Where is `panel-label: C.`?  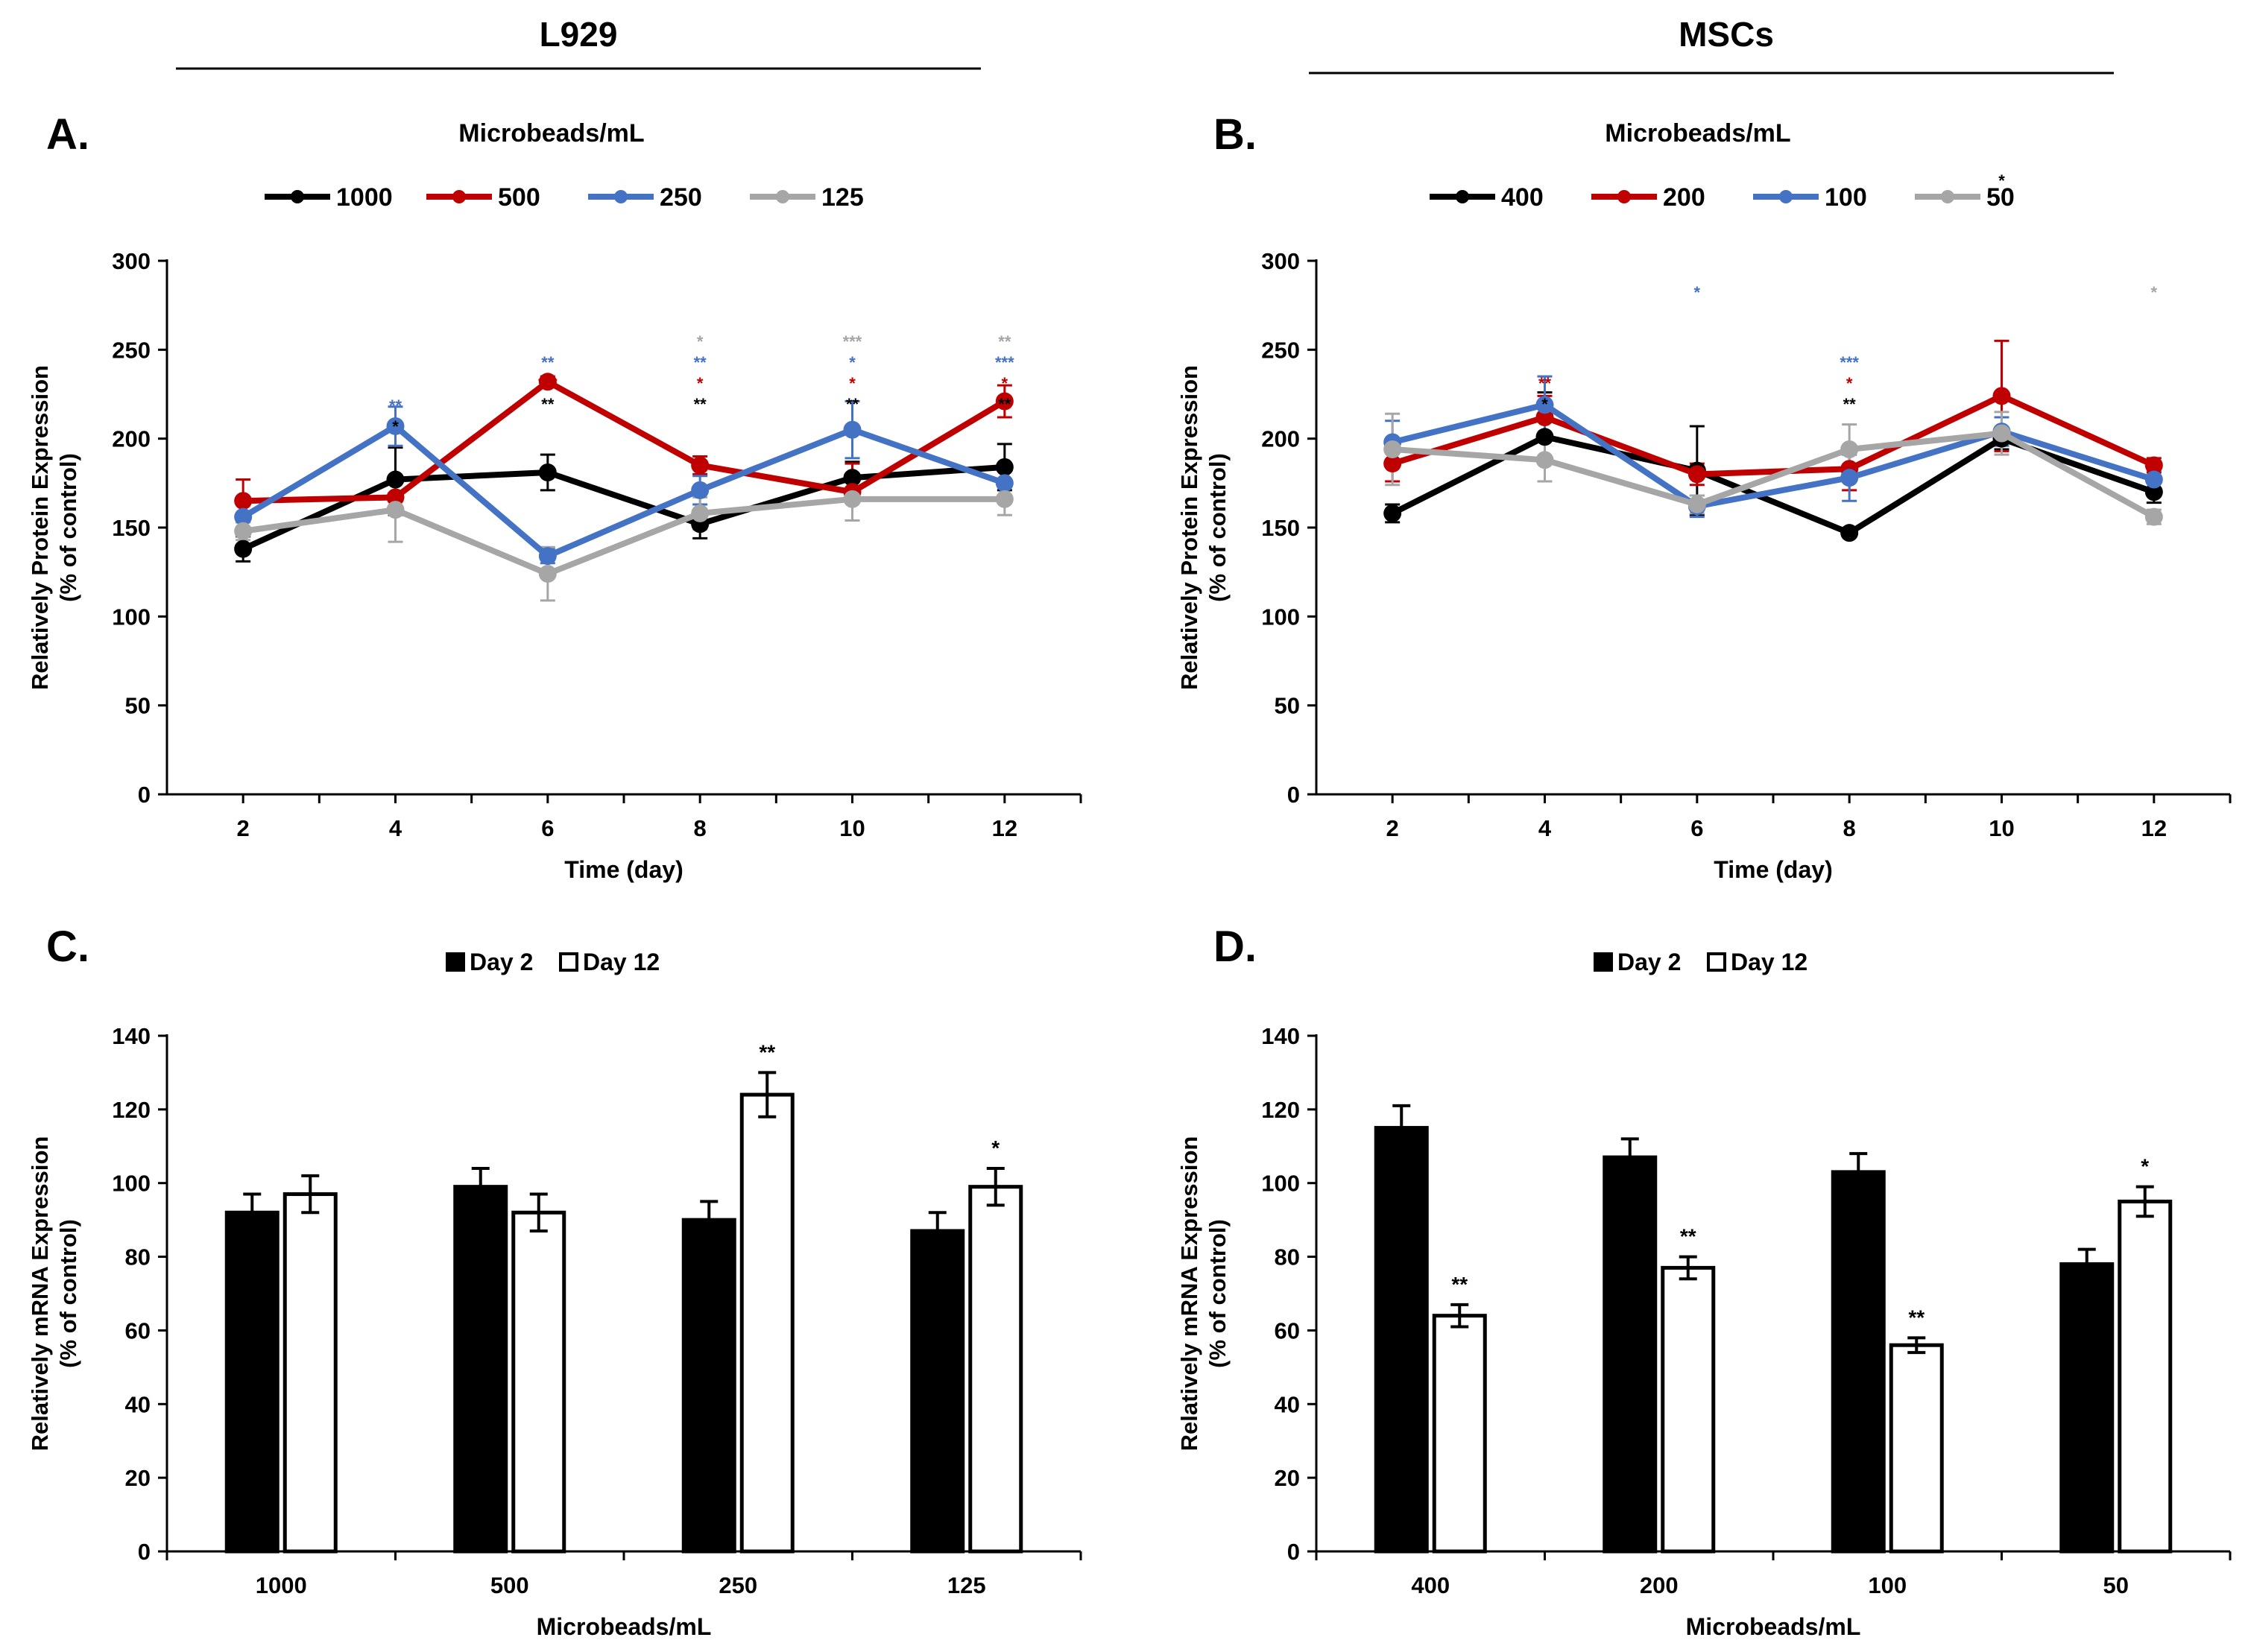 panel-label: C. is located at coordinates (67, 946).